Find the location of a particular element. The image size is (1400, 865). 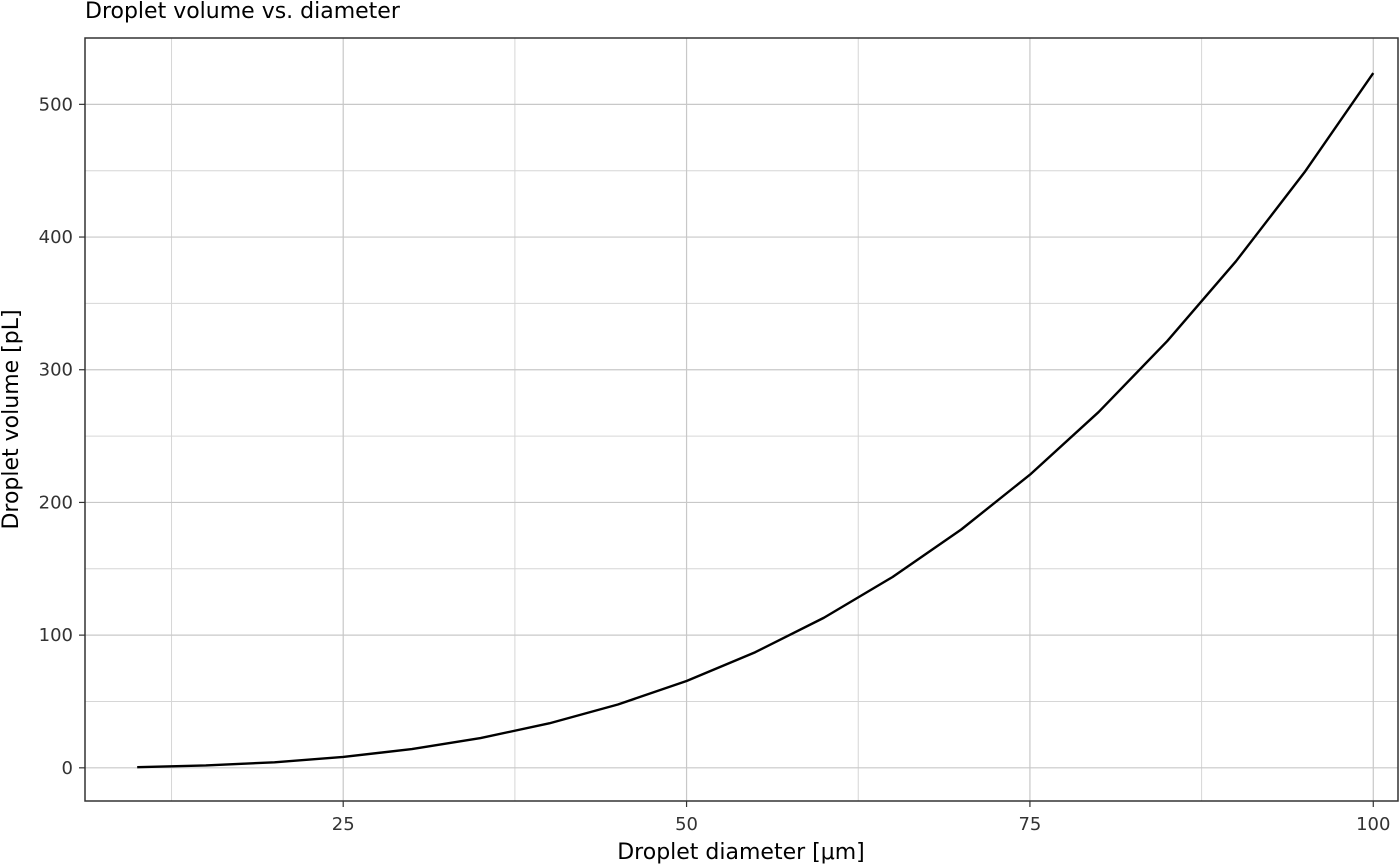

x-axis-title: Droplet diameter [μm] is located at coordinates (741, 852).